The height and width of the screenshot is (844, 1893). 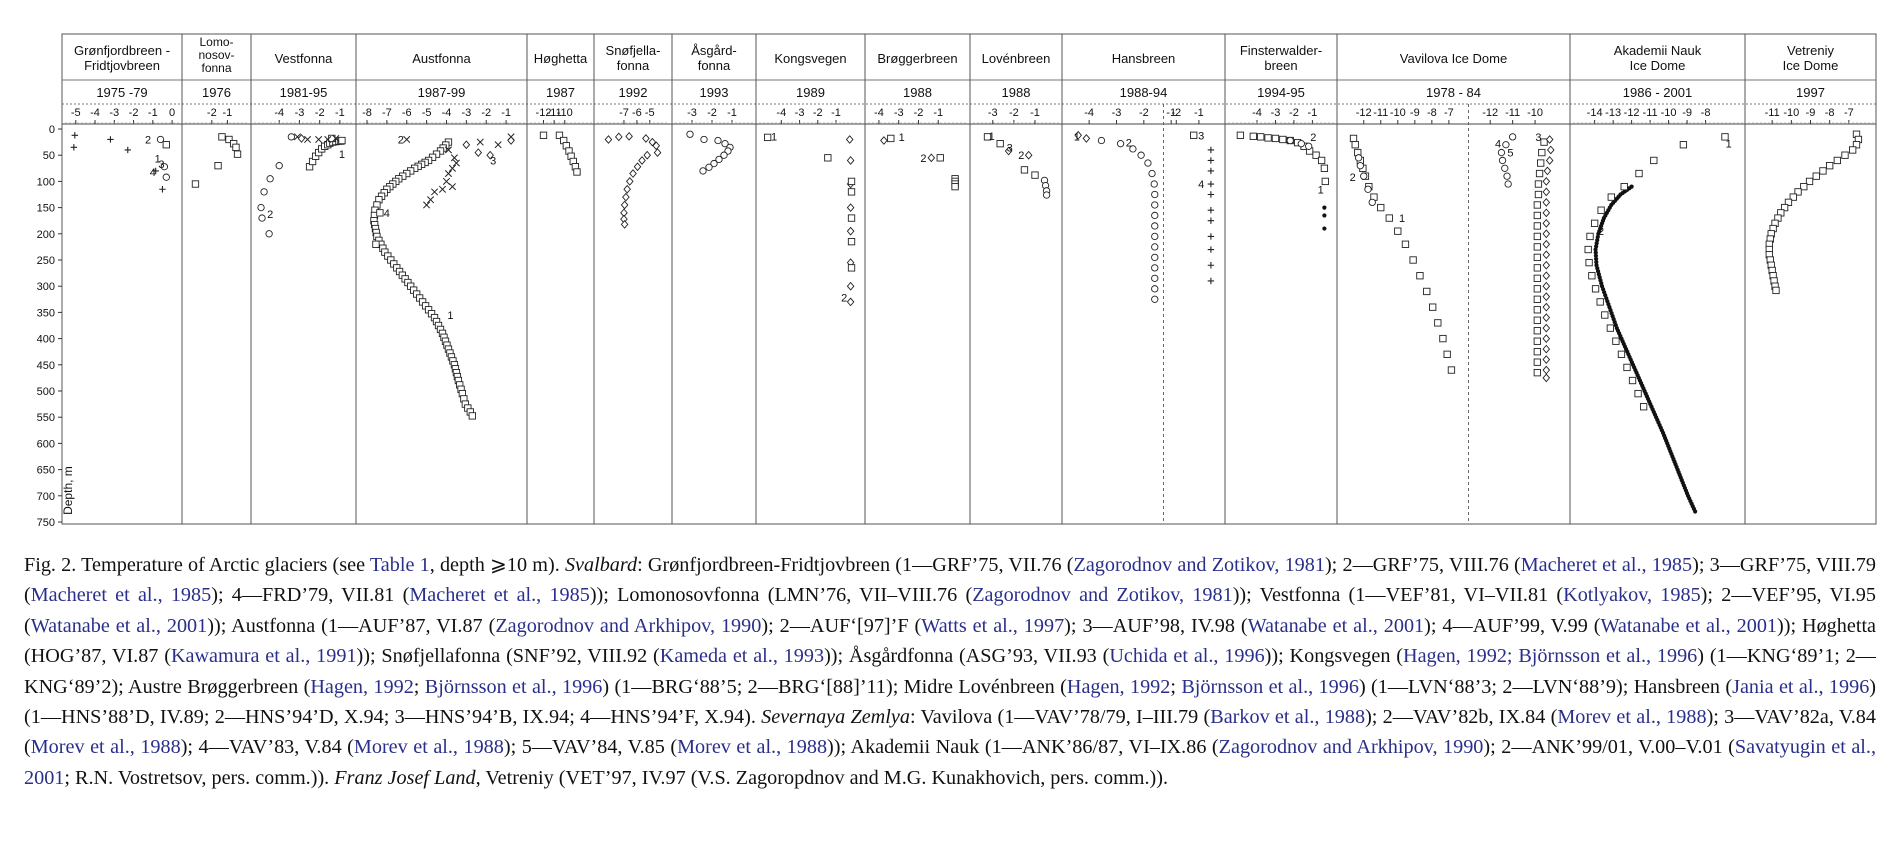 I want to click on citation-link: Kawamura et al., 1991, so click(x=263, y=656).